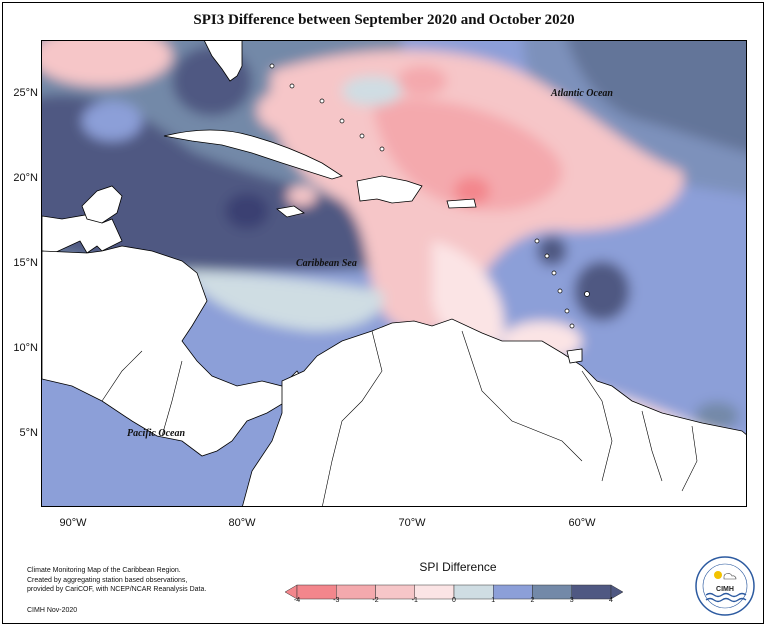 The width and height of the screenshot is (768, 628). What do you see at coordinates (718, 575) in the screenshot?
I see `sun-icon` at bounding box center [718, 575].